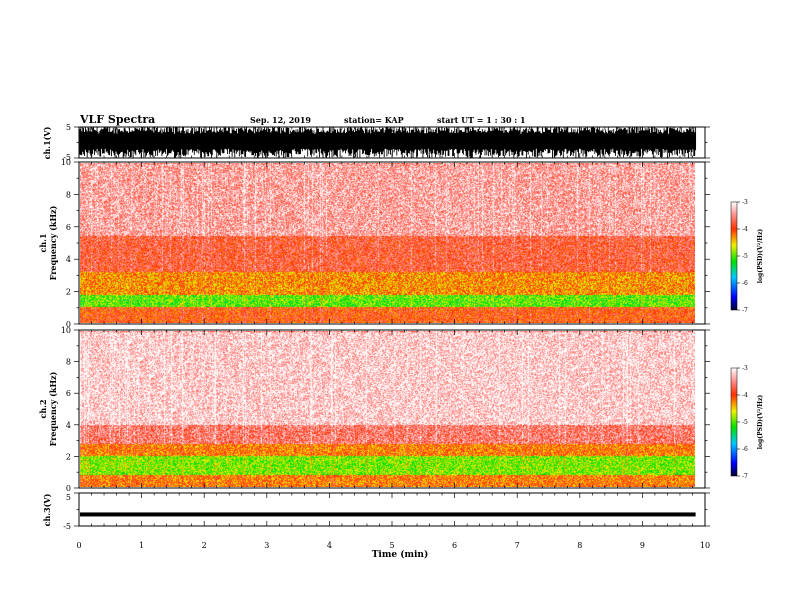 Image resolution: width=792 pixels, height=612 pixels. What do you see at coordinates (745, 229) in the screenshot?
I see `ch1-colorbar-tick-label: -4` at bounding box center [745, 229].